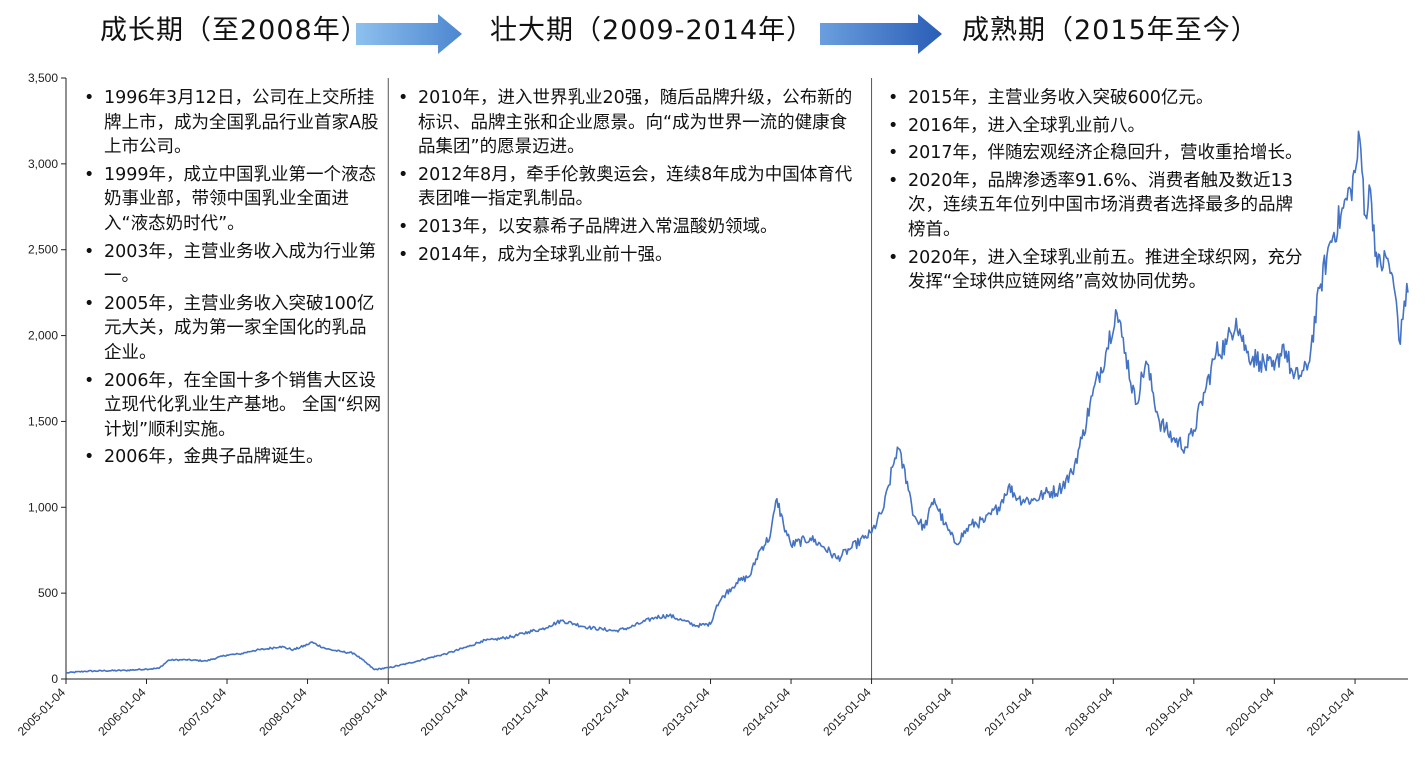 Image resolution: width=1425 pixels, height=761 pixels. What do you see at coordinates (43, 421) in the screenshot?
I see `y-tick-label: 1,500` at bounding box center [43, 421].